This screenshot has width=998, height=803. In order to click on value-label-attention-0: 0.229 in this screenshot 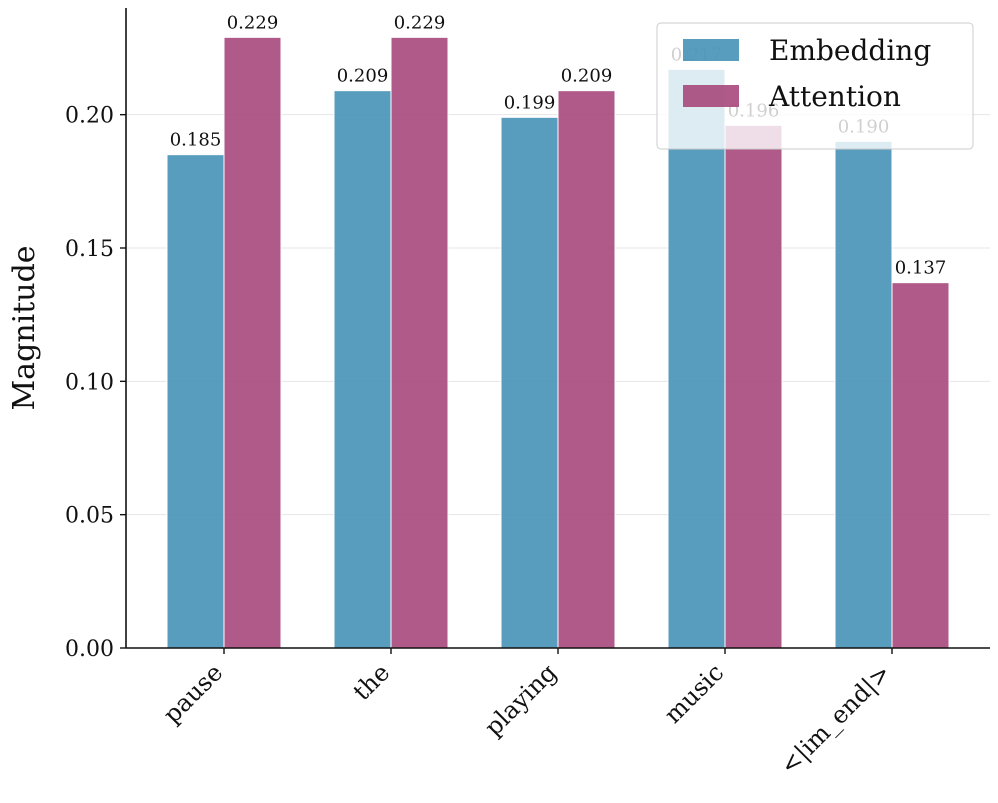, I will do `click(253, 22)`.